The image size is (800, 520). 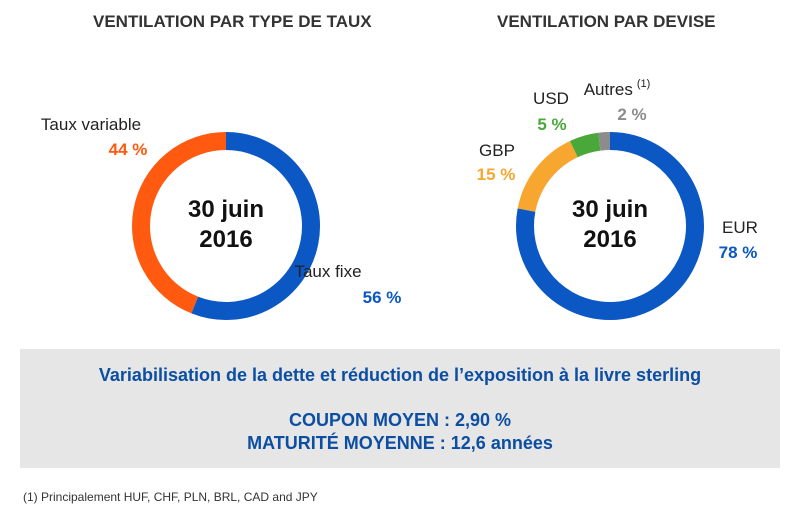 I want to click on value-label-usd: 5 %, so click(x=551, y=124).